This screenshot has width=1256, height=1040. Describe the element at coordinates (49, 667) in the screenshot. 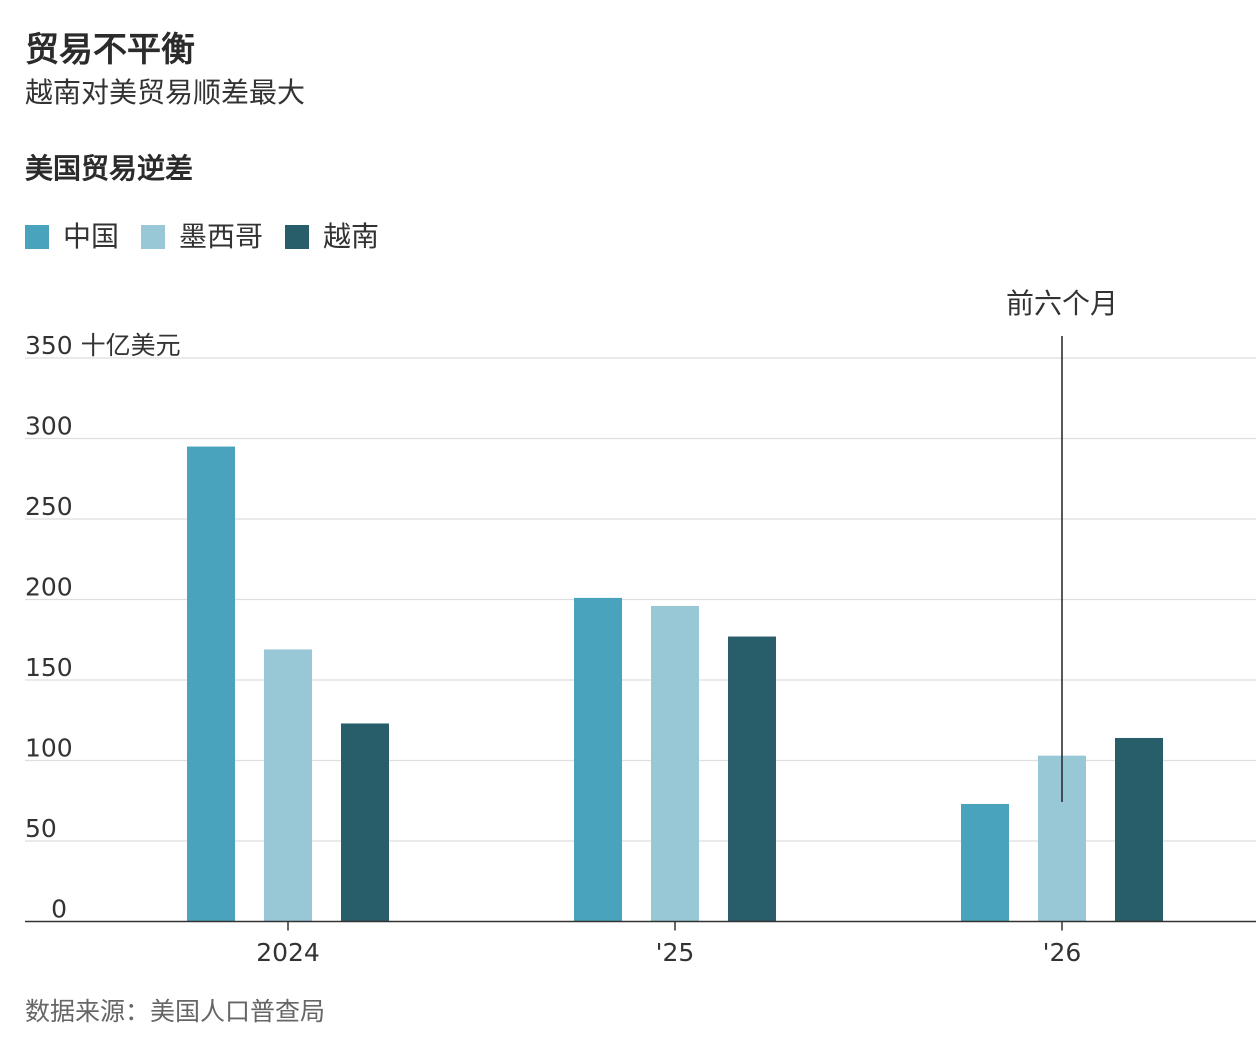

I see `y-tick-label: 150` at that location.